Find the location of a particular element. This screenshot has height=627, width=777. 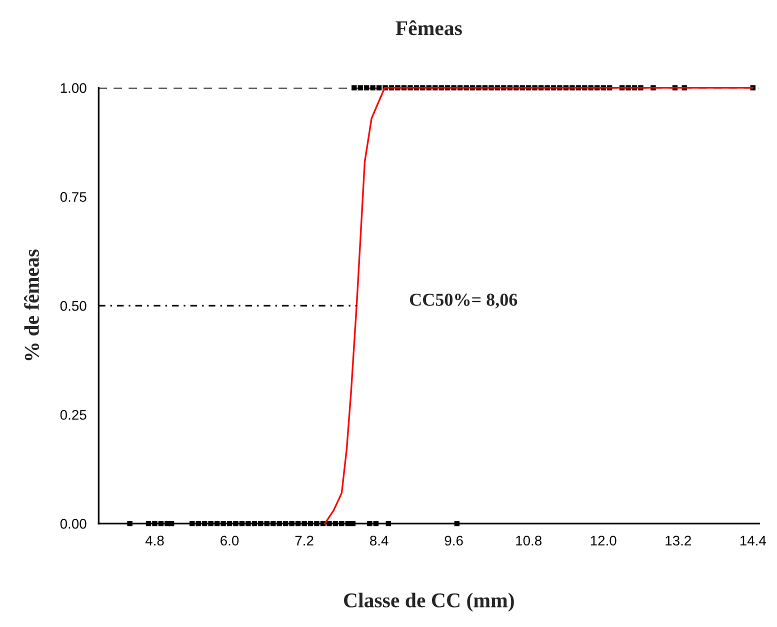

chart-title: Fêmeas is located at coordinates (429, 28).